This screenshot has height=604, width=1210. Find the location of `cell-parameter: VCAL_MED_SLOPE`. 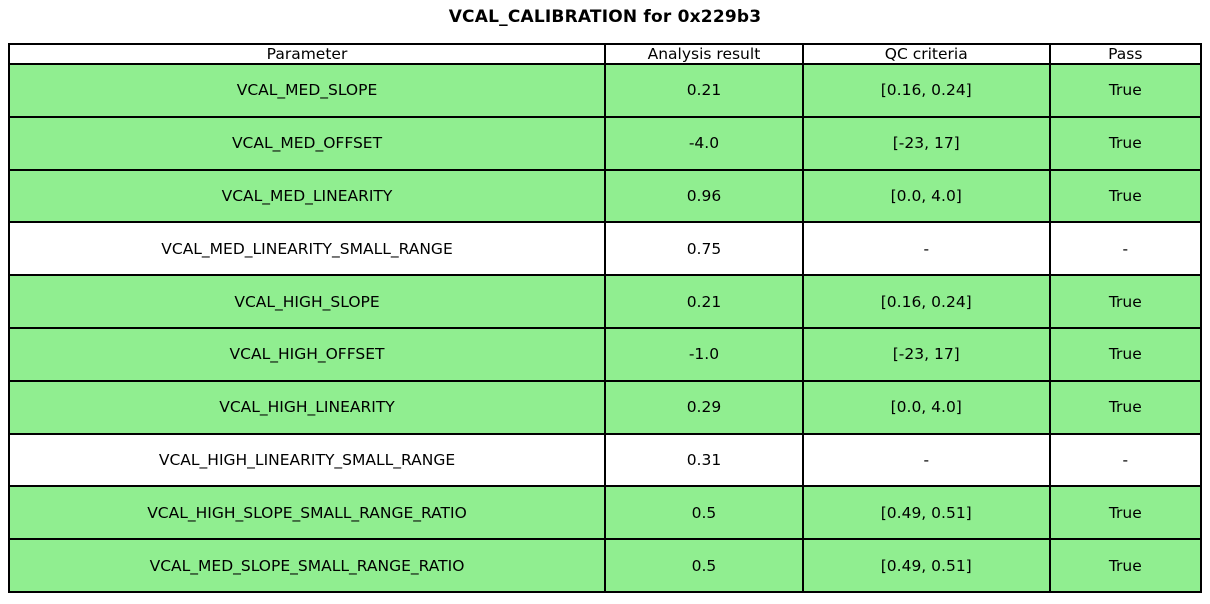

cell-parameter: VCAL_MED_SLOPE is located at coordinates (307, 90).